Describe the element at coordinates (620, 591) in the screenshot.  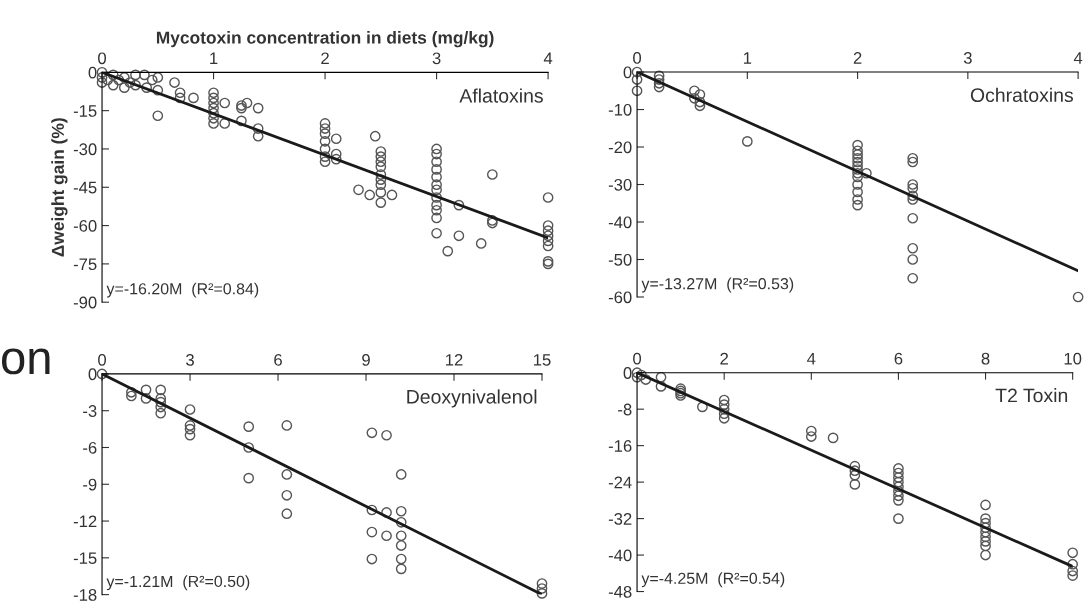
I see `y-tick-label: -48` at that location.